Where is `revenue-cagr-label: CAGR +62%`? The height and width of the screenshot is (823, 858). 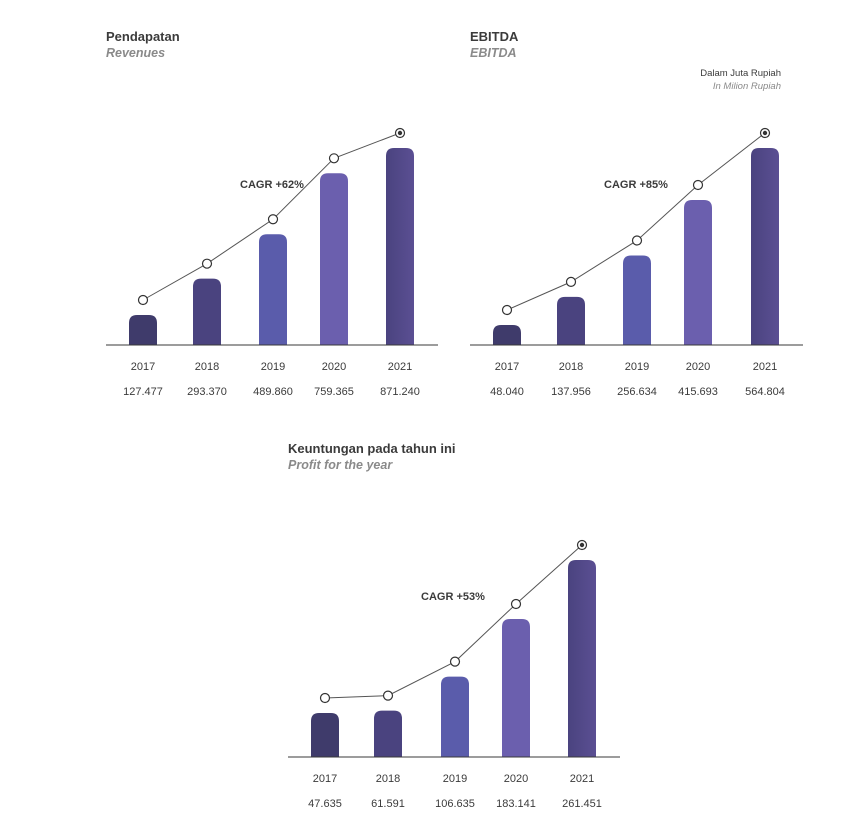 revenue-cagr-label: CAGR +62% is located at coordinates (272, 185).